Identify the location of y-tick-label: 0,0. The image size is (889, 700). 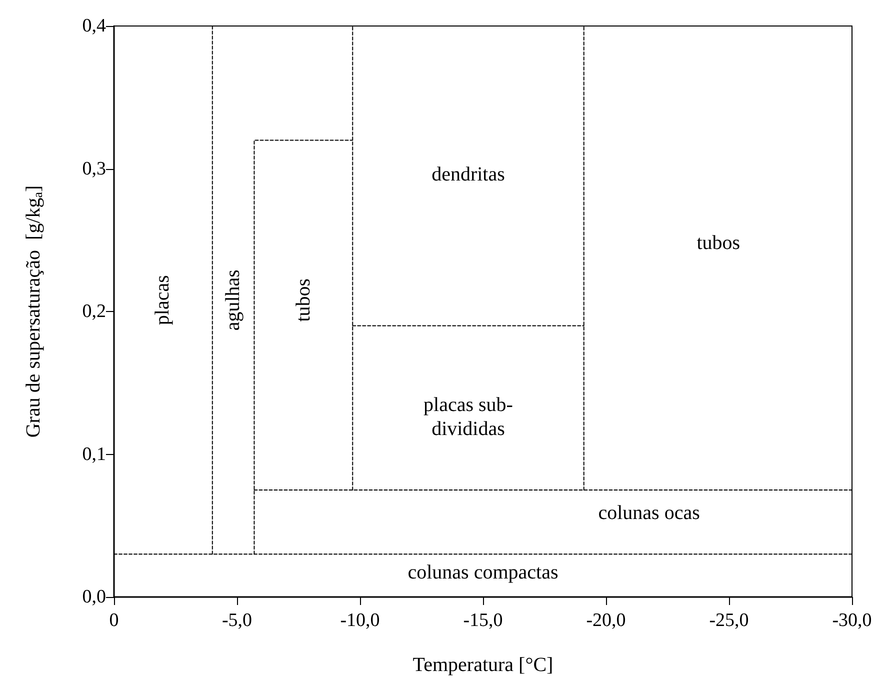
(94, 597).